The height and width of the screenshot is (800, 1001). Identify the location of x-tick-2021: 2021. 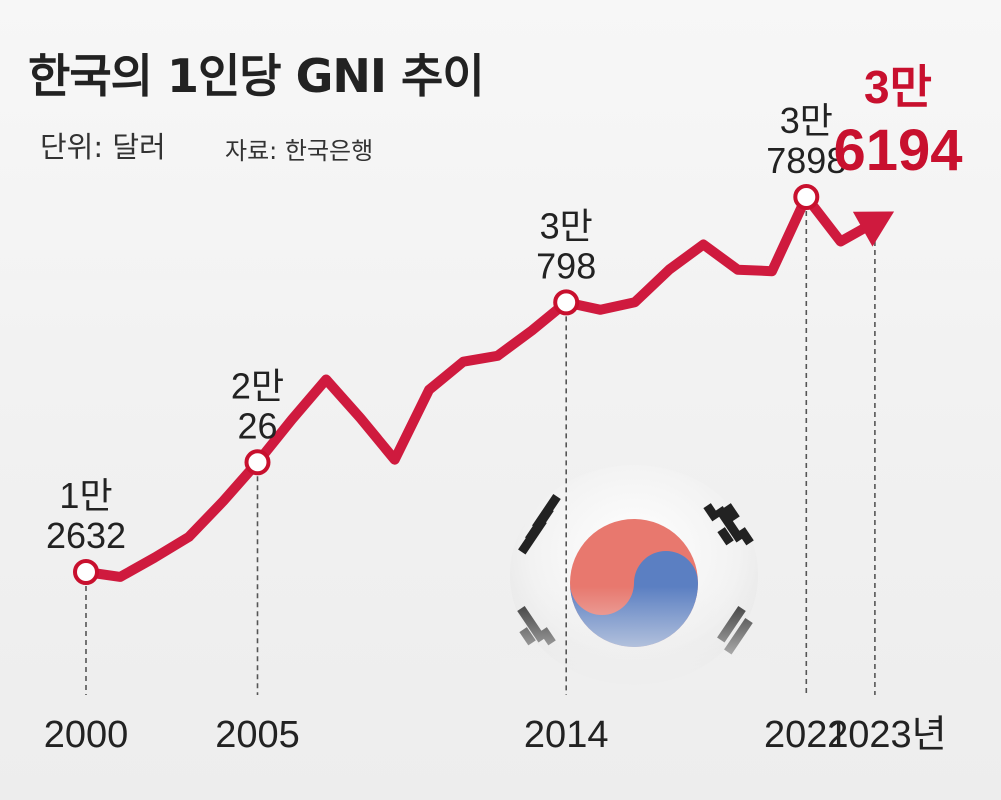
(806, 735).